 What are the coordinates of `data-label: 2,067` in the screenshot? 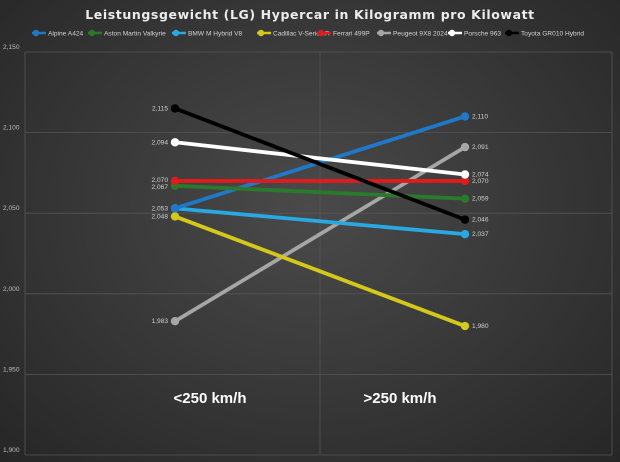 It's located at (159, 187).